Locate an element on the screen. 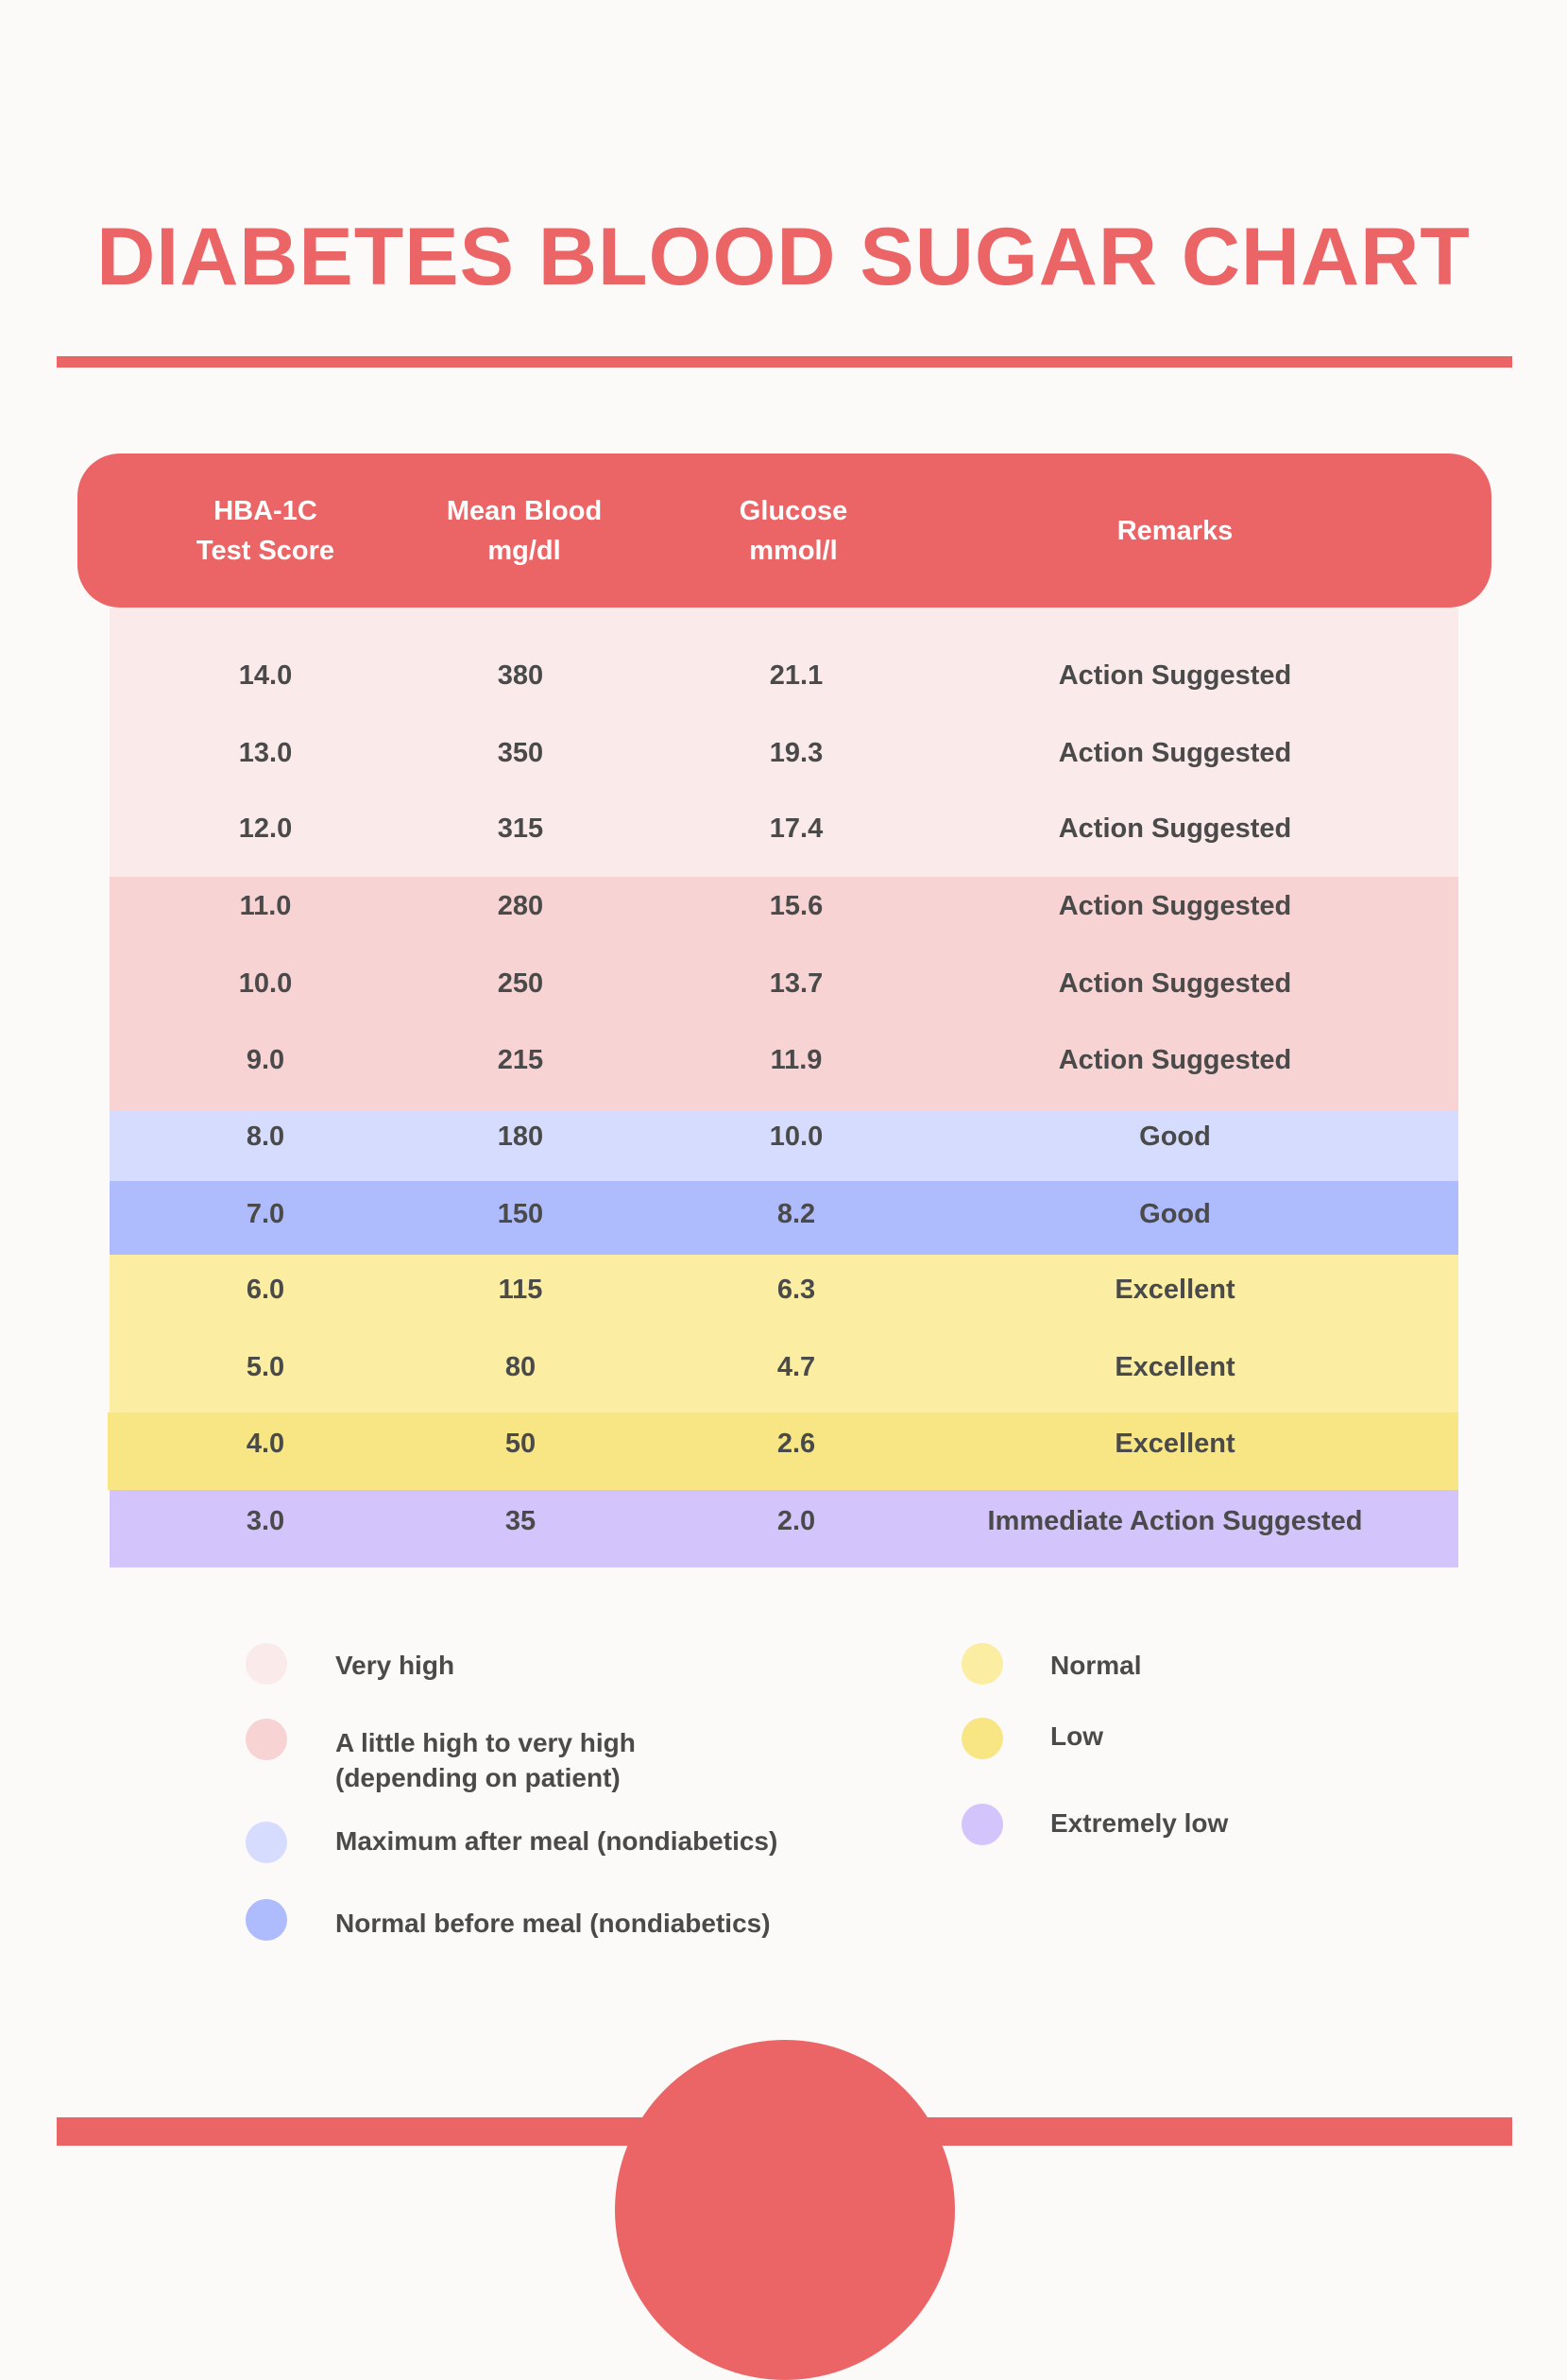 The width and height of the screenshot is (1567, 2380). legend-label: Normal is located at coordinates (1096, 1665).